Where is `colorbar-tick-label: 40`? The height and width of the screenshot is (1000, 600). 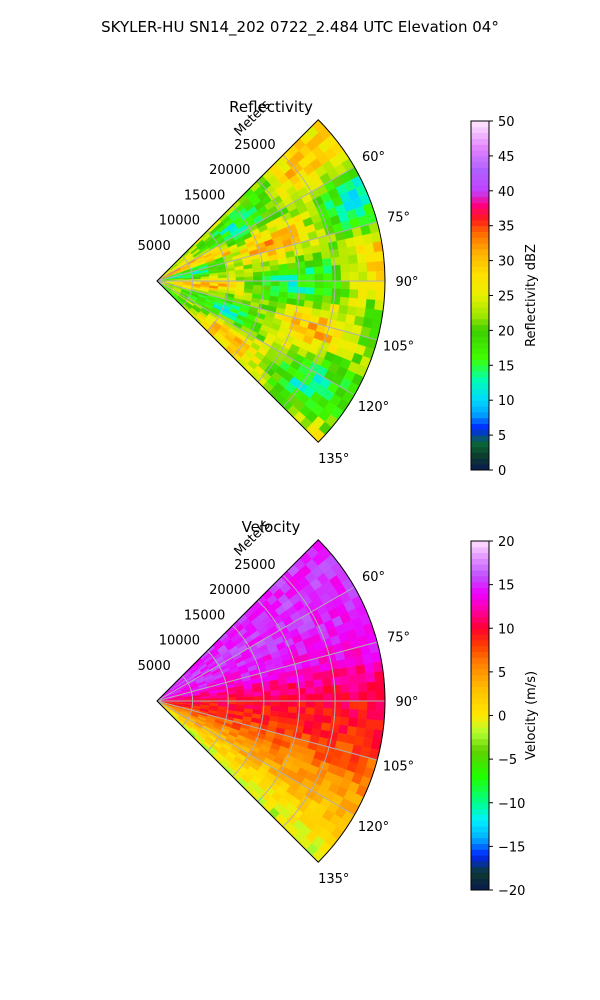 colorbar-tick-label: 40 is located at coordinates (506, 192).